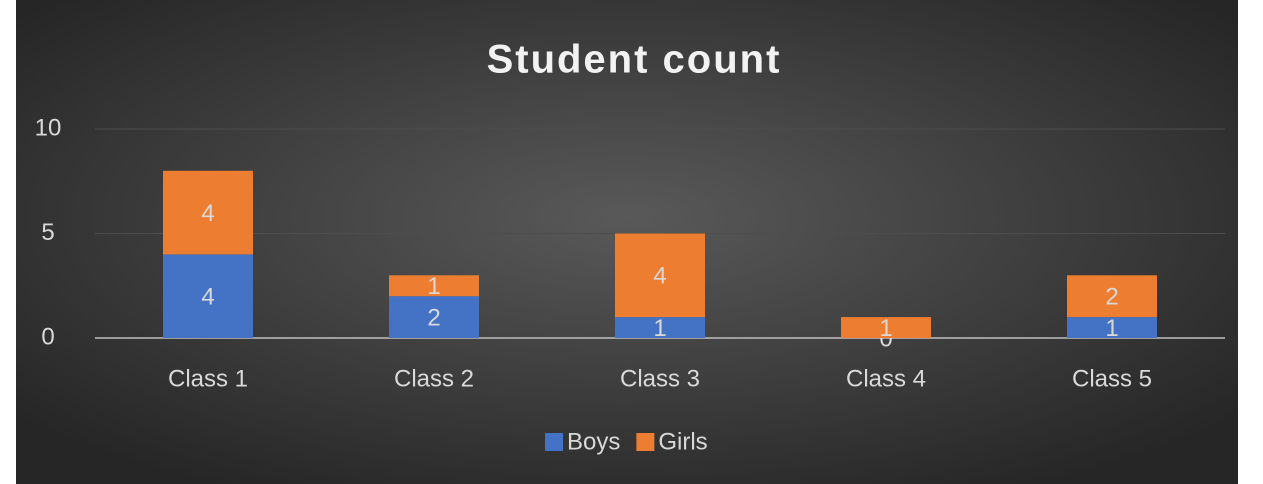  Describe the element at coordinates (48, 127) in the screenshot. I see `y-tick-label: 10` at that location.